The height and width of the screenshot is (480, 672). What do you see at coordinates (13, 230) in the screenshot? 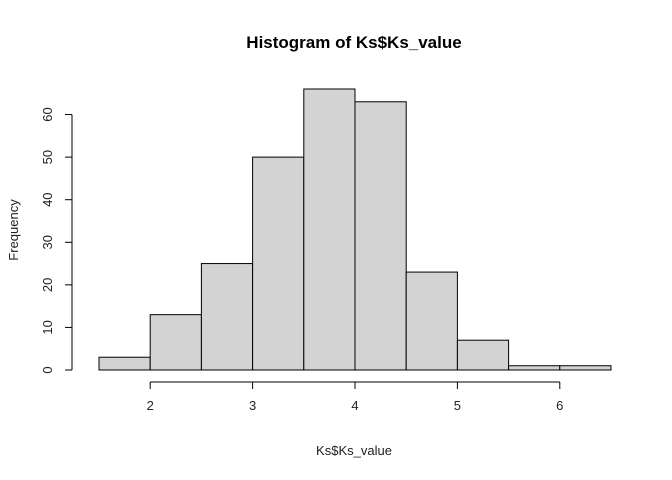
I see `y-axis-label: Frequency` at bounding box center [13, 230].